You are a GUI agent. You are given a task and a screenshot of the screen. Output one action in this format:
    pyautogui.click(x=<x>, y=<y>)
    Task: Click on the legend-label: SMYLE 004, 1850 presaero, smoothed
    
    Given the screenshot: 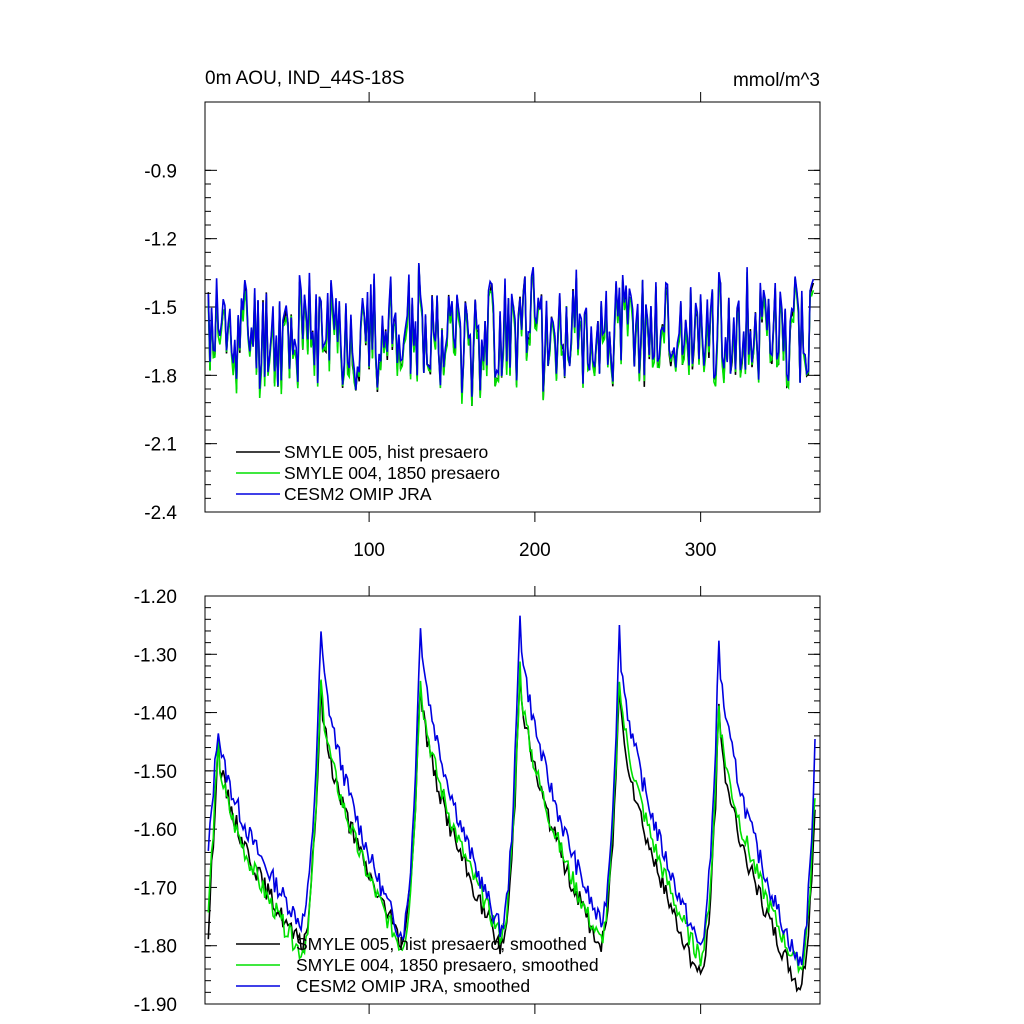 What is the action you would take?
    pyautogui.click(x=447, y=965)
    